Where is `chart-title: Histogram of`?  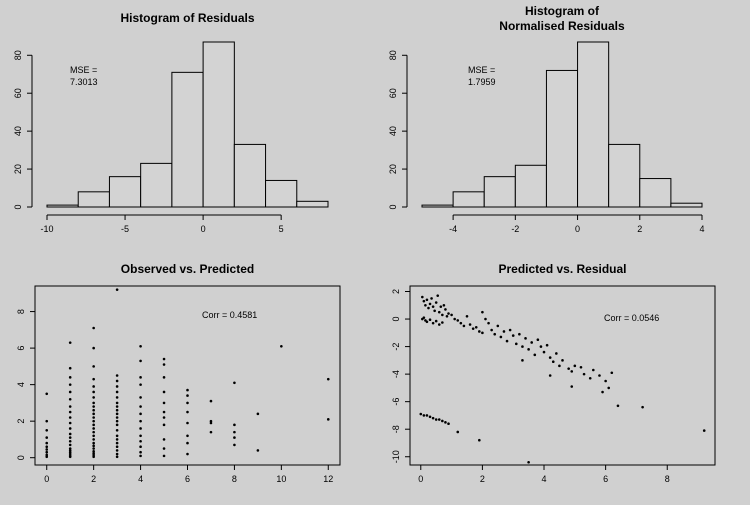 chart-title: Histogram of is located at coordinates (562, 11).